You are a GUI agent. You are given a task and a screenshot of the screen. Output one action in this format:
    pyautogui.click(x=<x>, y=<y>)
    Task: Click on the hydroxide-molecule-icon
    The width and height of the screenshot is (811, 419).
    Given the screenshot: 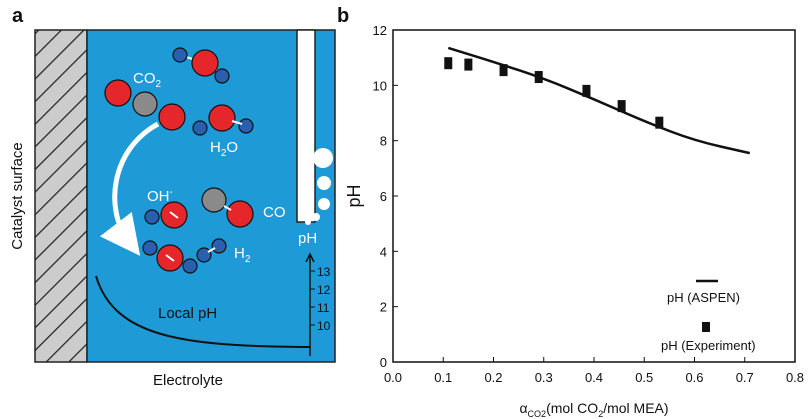 What is the action you would take?
    pyautogui.click(x=166, y=215)
    